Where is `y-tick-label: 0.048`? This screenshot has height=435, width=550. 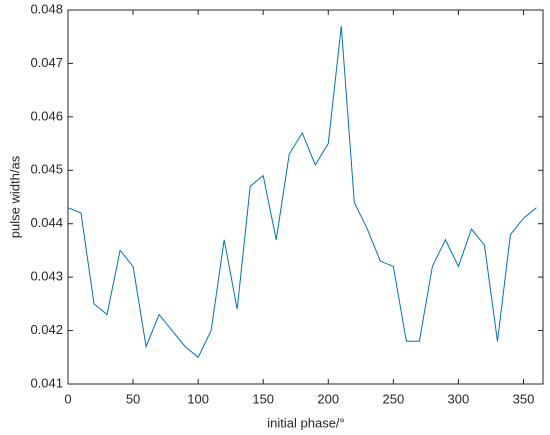 y-tick-label: 0.048 is located at coordinates (46, 8).